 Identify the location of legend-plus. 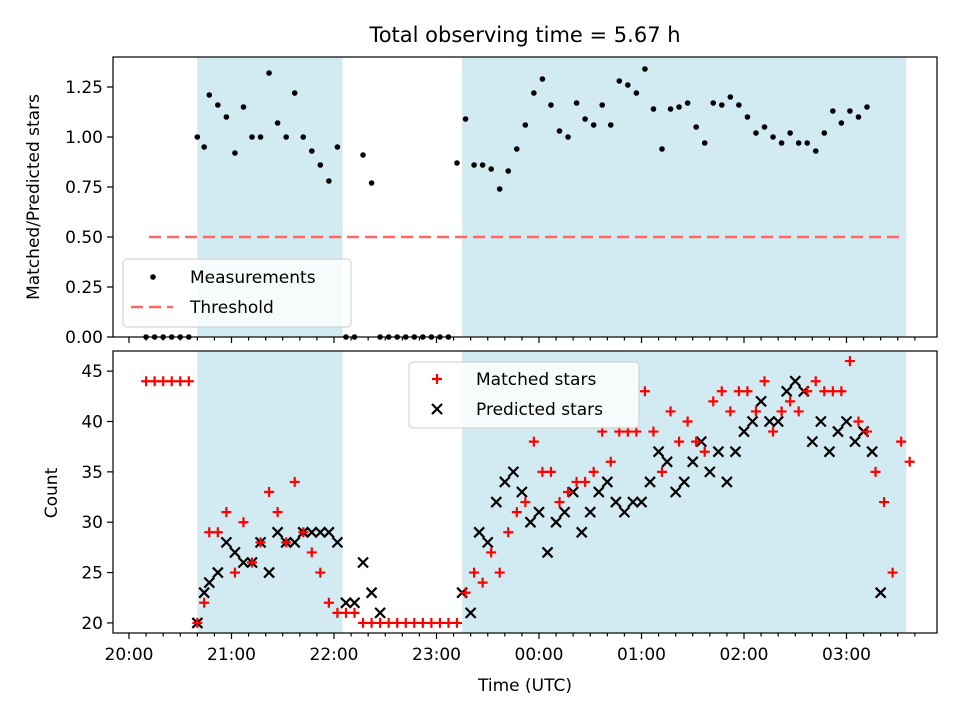
(437, 379).